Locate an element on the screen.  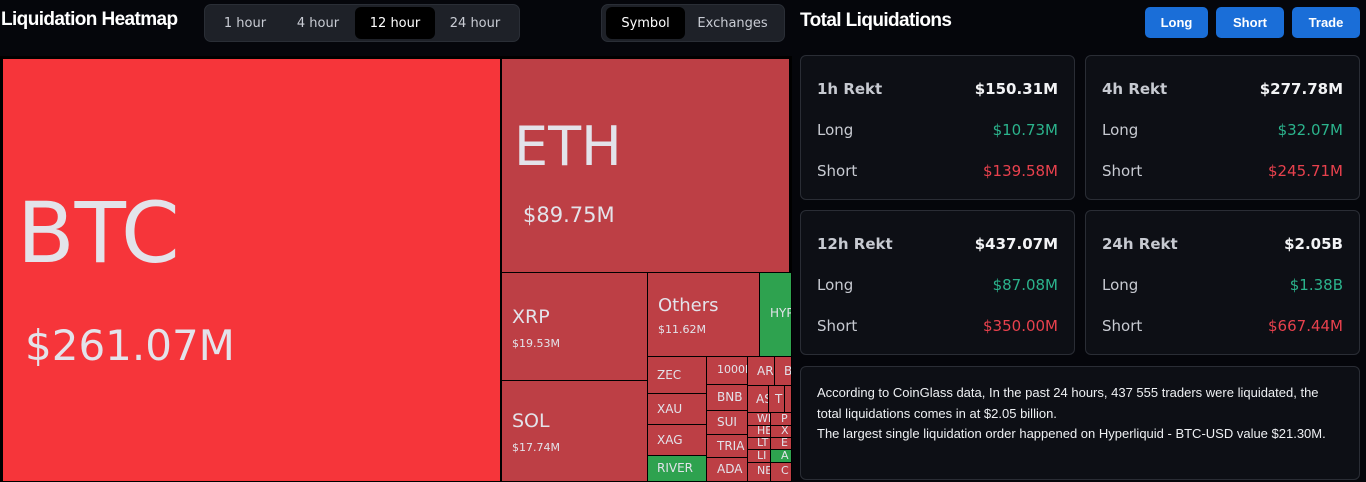
tile-symbol: SOL is located at coordinates (531, 421).